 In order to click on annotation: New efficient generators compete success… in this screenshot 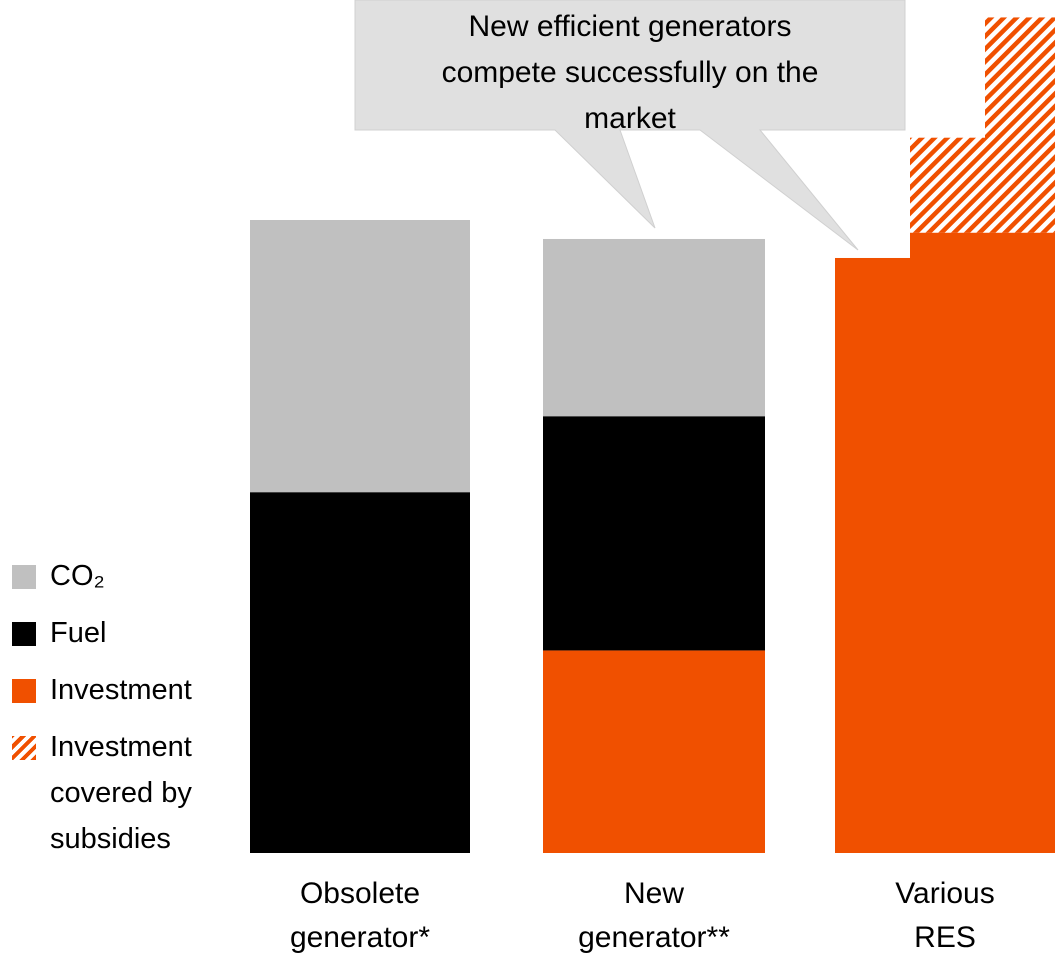, I will do `click(630, 72)`.